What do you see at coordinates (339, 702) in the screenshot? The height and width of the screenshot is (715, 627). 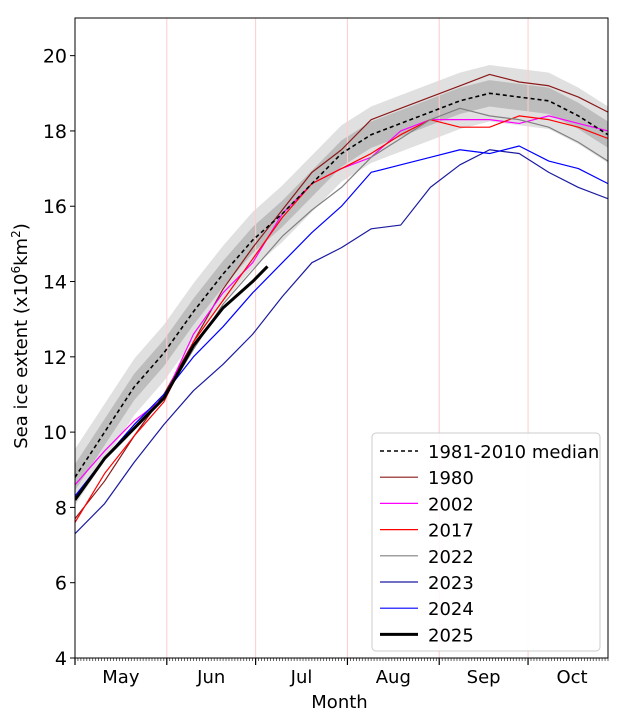 I see `x-axis-label: Month` at bounding box center [339, 702].